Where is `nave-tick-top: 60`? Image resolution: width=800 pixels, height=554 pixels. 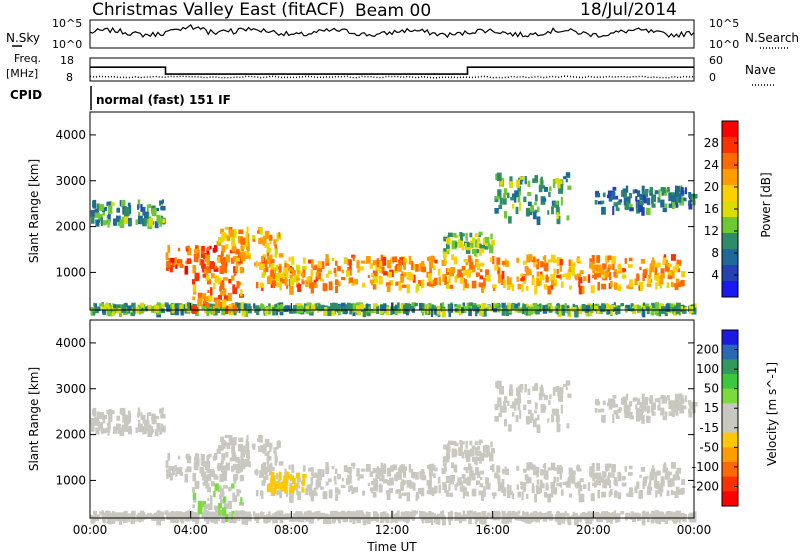
nave-tick-top: 60 is located at coordinates (716, 60).